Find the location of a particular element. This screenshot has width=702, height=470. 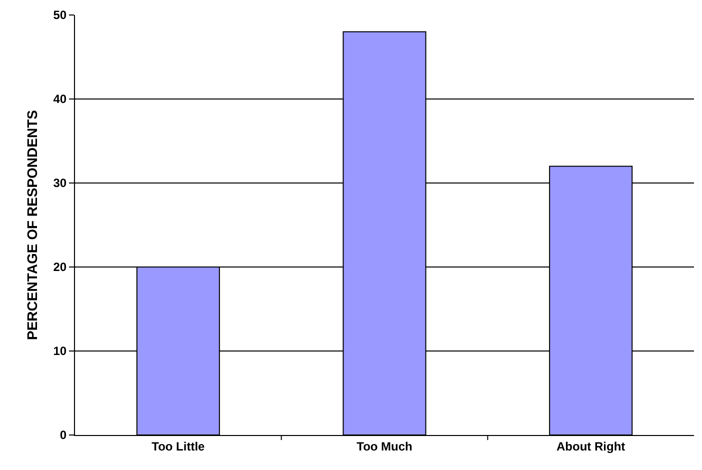

x-tick-label: Too Much is located at coordinates (384, 446).